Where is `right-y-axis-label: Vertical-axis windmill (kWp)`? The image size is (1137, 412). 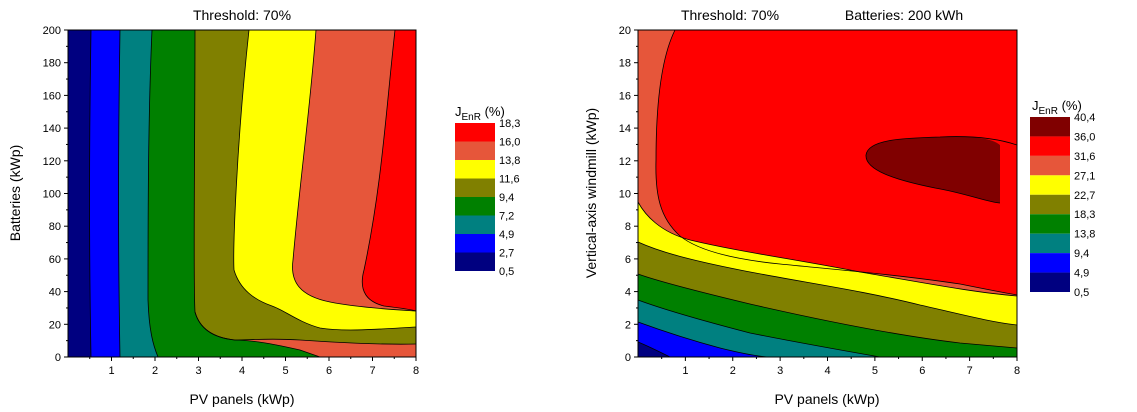
right-y-axis-label: Vertical-axis windmill (kWp) is located at coordinates (591, 193).